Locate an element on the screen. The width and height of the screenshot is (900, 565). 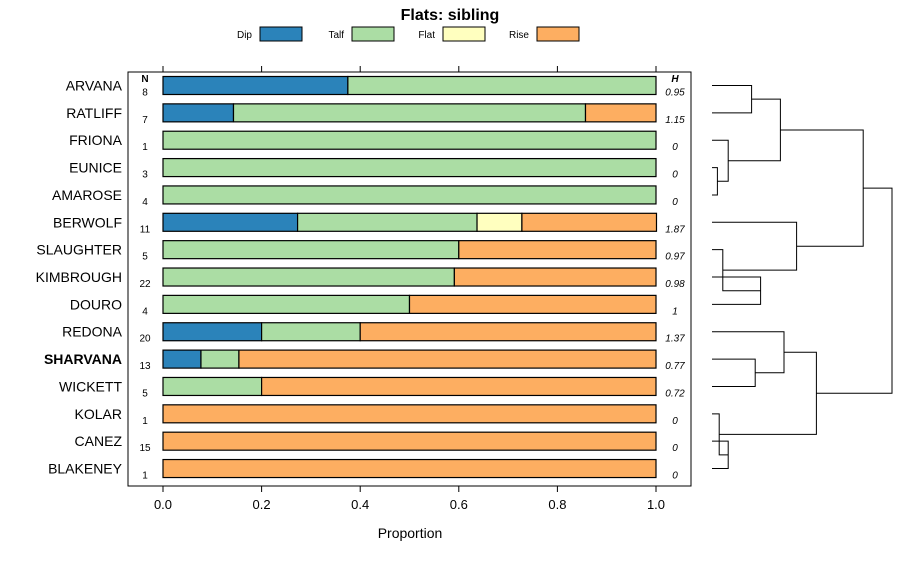
legend-swatch-flat is located at coordinates (464, 34).